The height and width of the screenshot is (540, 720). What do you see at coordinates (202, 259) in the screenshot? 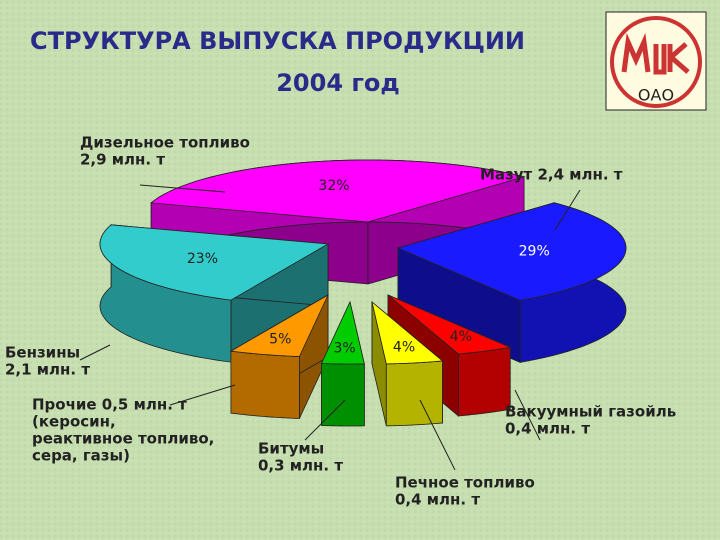
I see `value-label: 23%` at bounding box center [202, 259].